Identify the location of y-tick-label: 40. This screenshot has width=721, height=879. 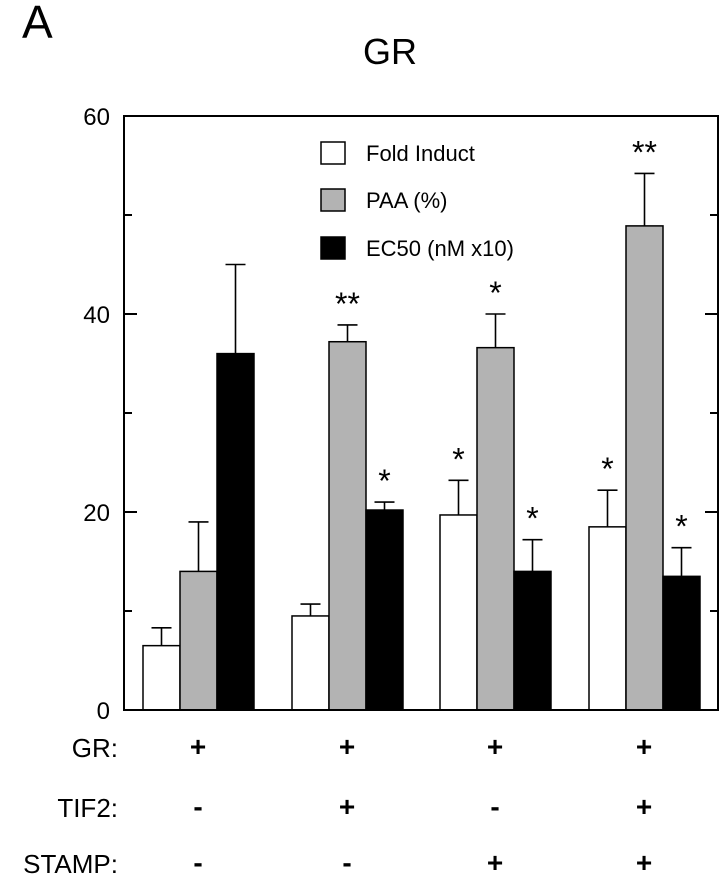
(96, 315).